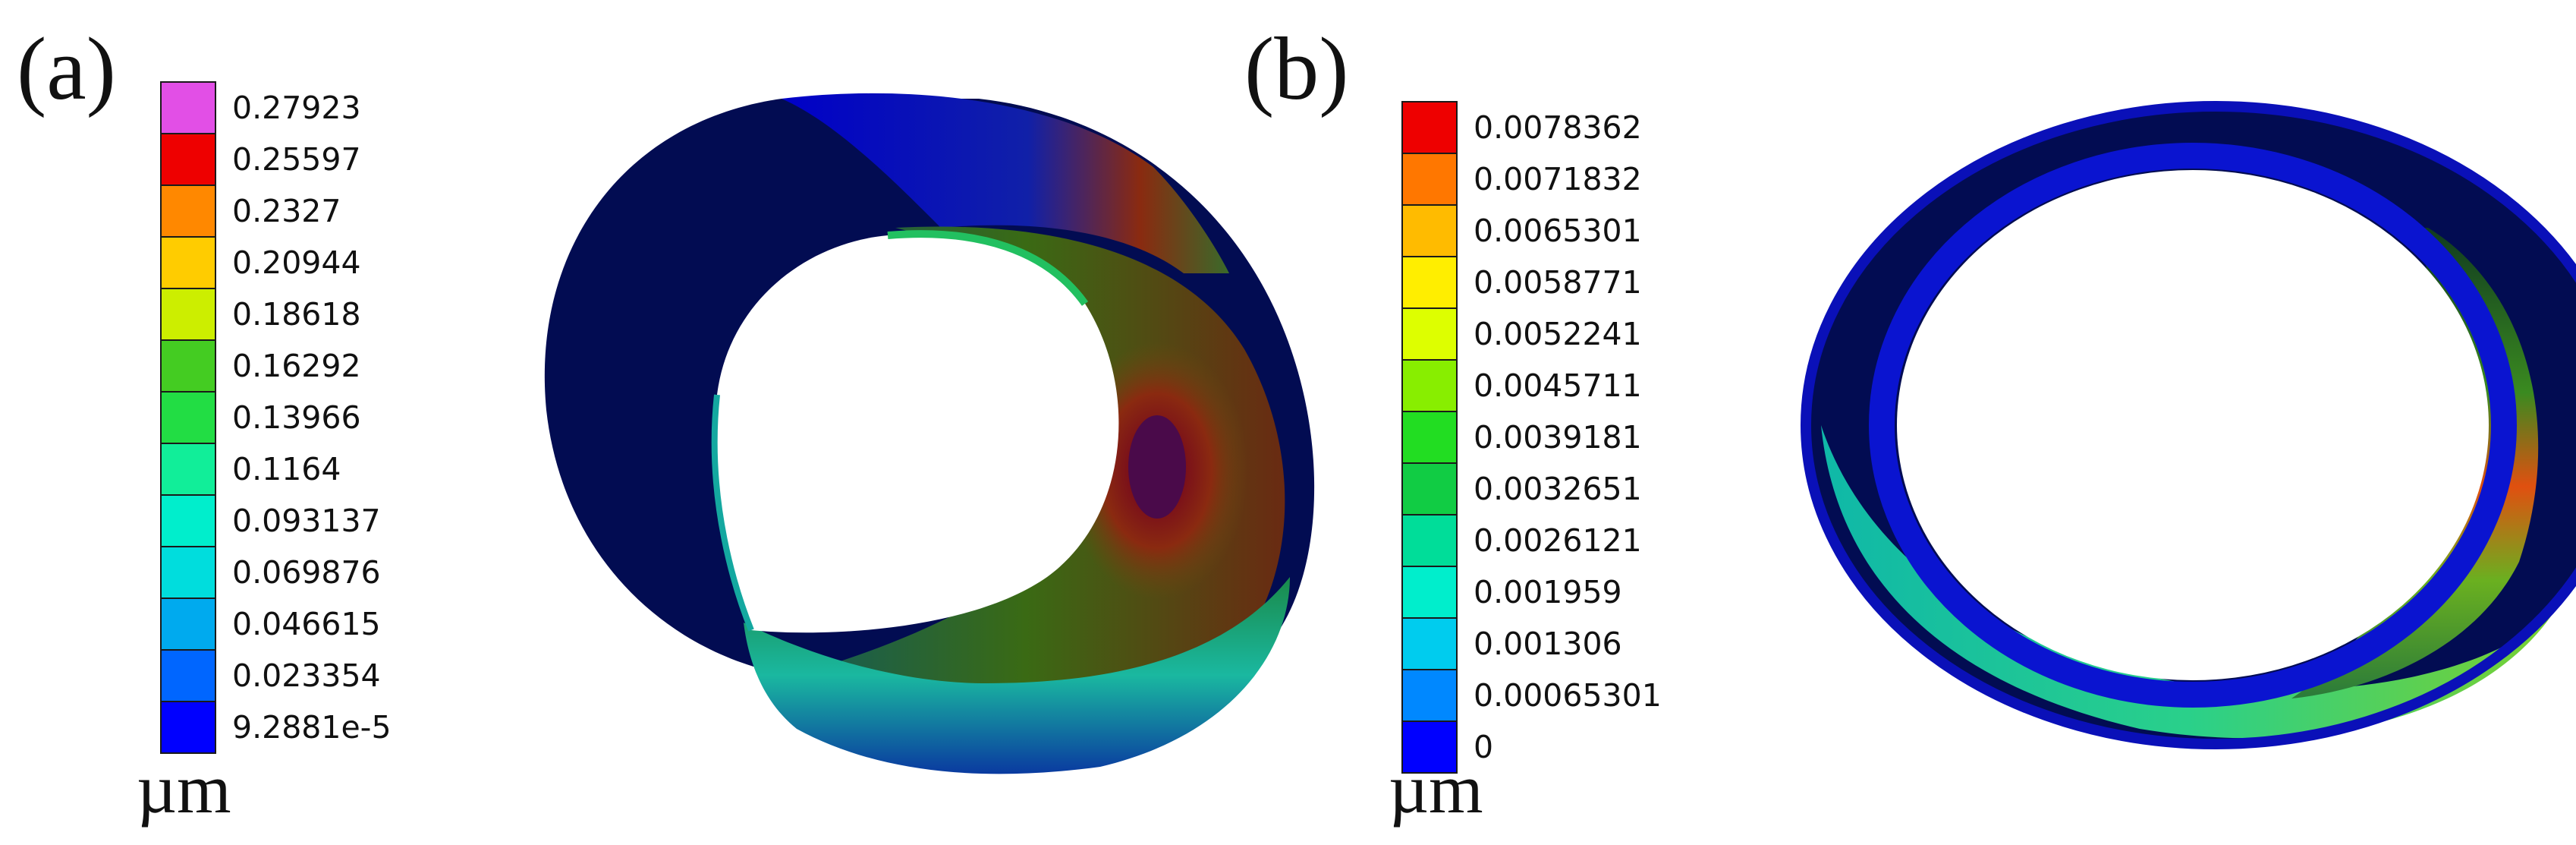 The image size is (2576, 845). I want to click on colorbar-tick-label: 0.00065301, so click(1568, 695).